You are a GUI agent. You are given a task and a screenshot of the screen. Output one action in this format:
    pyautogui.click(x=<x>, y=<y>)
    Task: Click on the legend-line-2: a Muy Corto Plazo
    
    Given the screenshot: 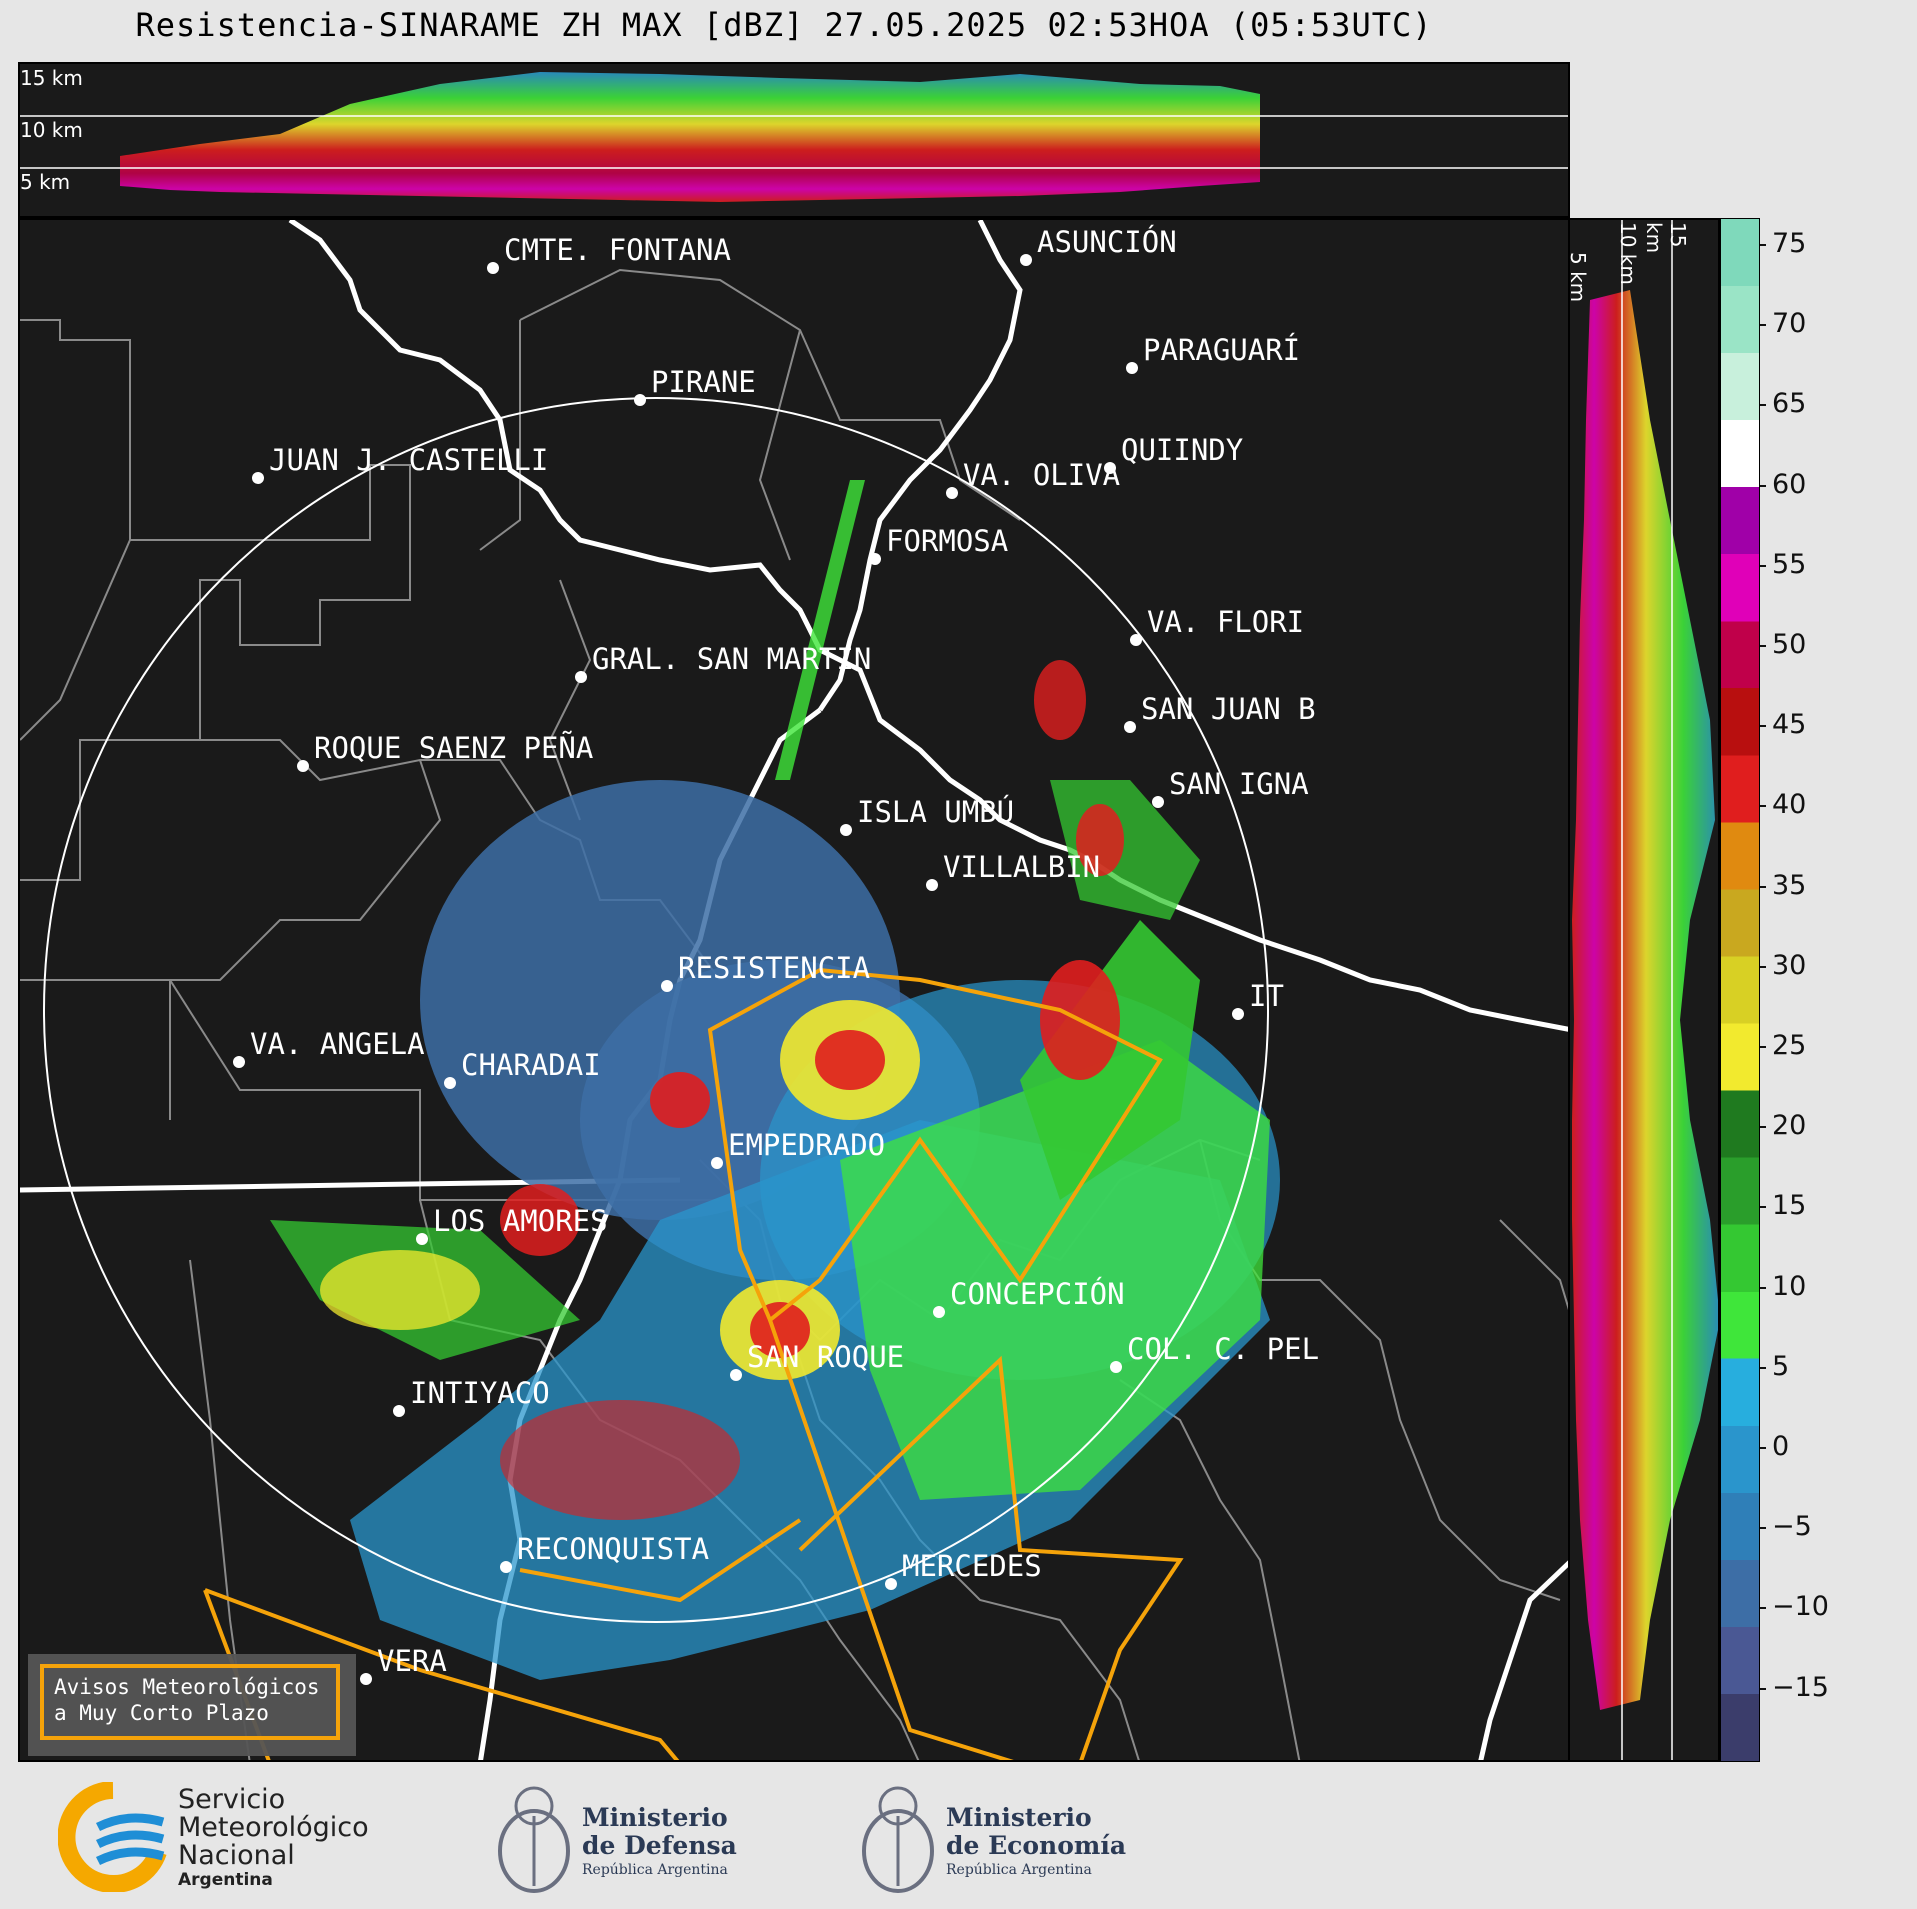 What is the action you would take?
    pyautogui.click(x=161, y=1713)
    